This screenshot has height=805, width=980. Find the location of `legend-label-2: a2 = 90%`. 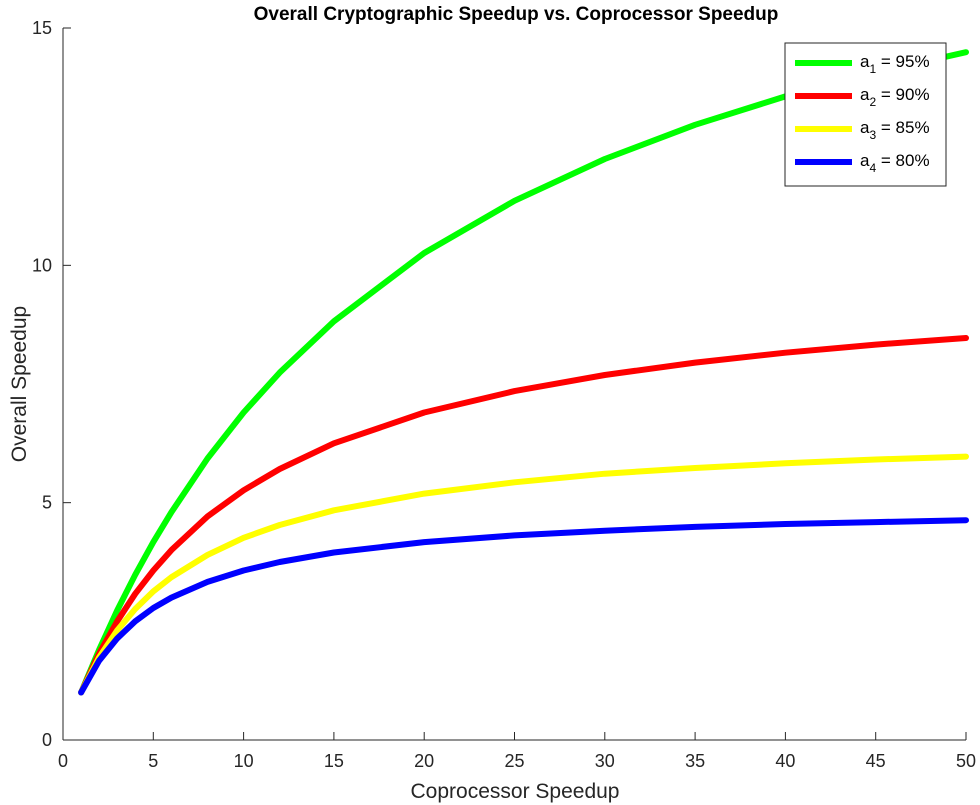

legend-label-2: a2 = 90% is located at coordinates (895, 97).